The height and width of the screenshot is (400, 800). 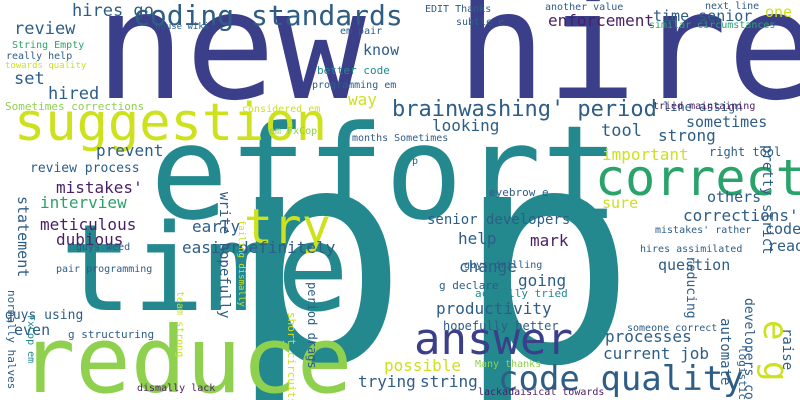 I want to click on word: help, so click(x=477, y=238).